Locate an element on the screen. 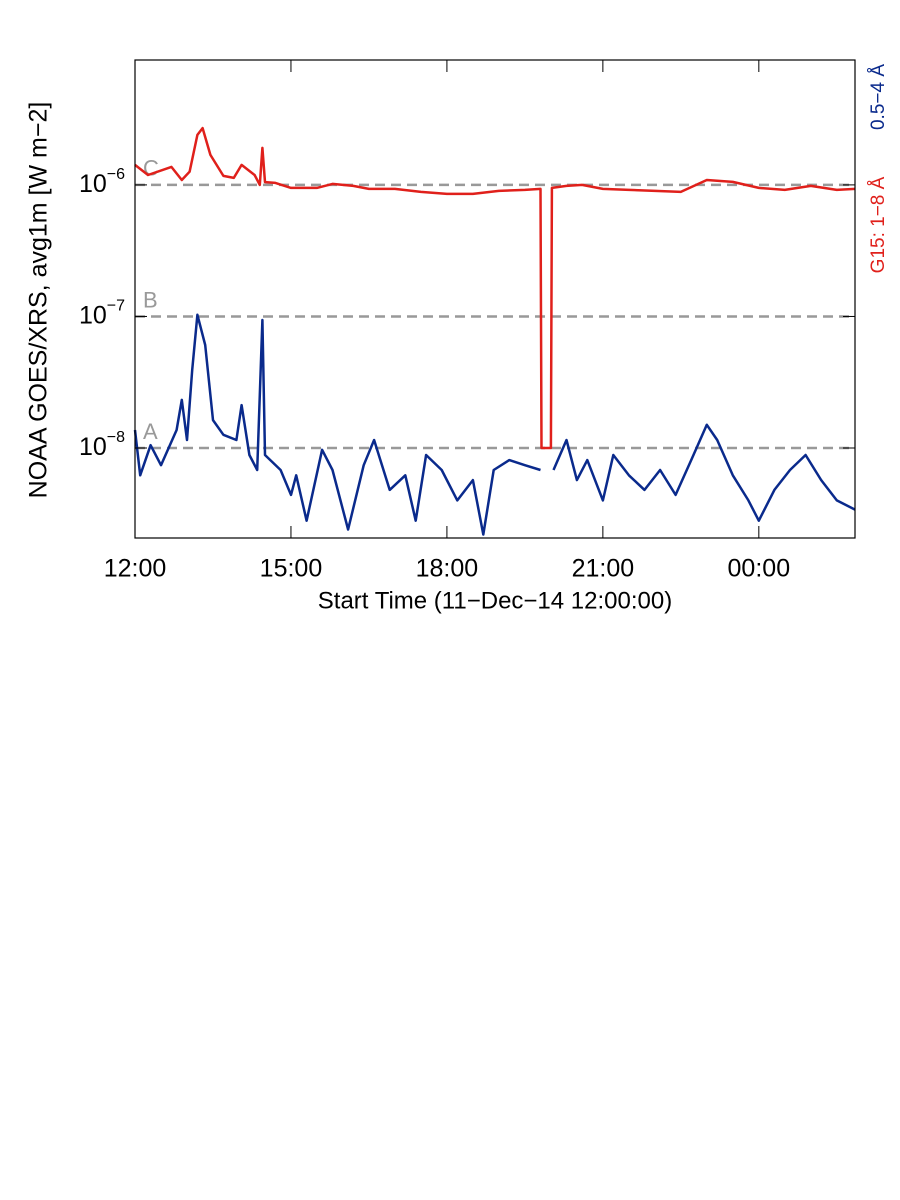 The height and width of the screenshot is (1200, 900). x-tick-label: 00:00 is located at coordinates (759, 569).